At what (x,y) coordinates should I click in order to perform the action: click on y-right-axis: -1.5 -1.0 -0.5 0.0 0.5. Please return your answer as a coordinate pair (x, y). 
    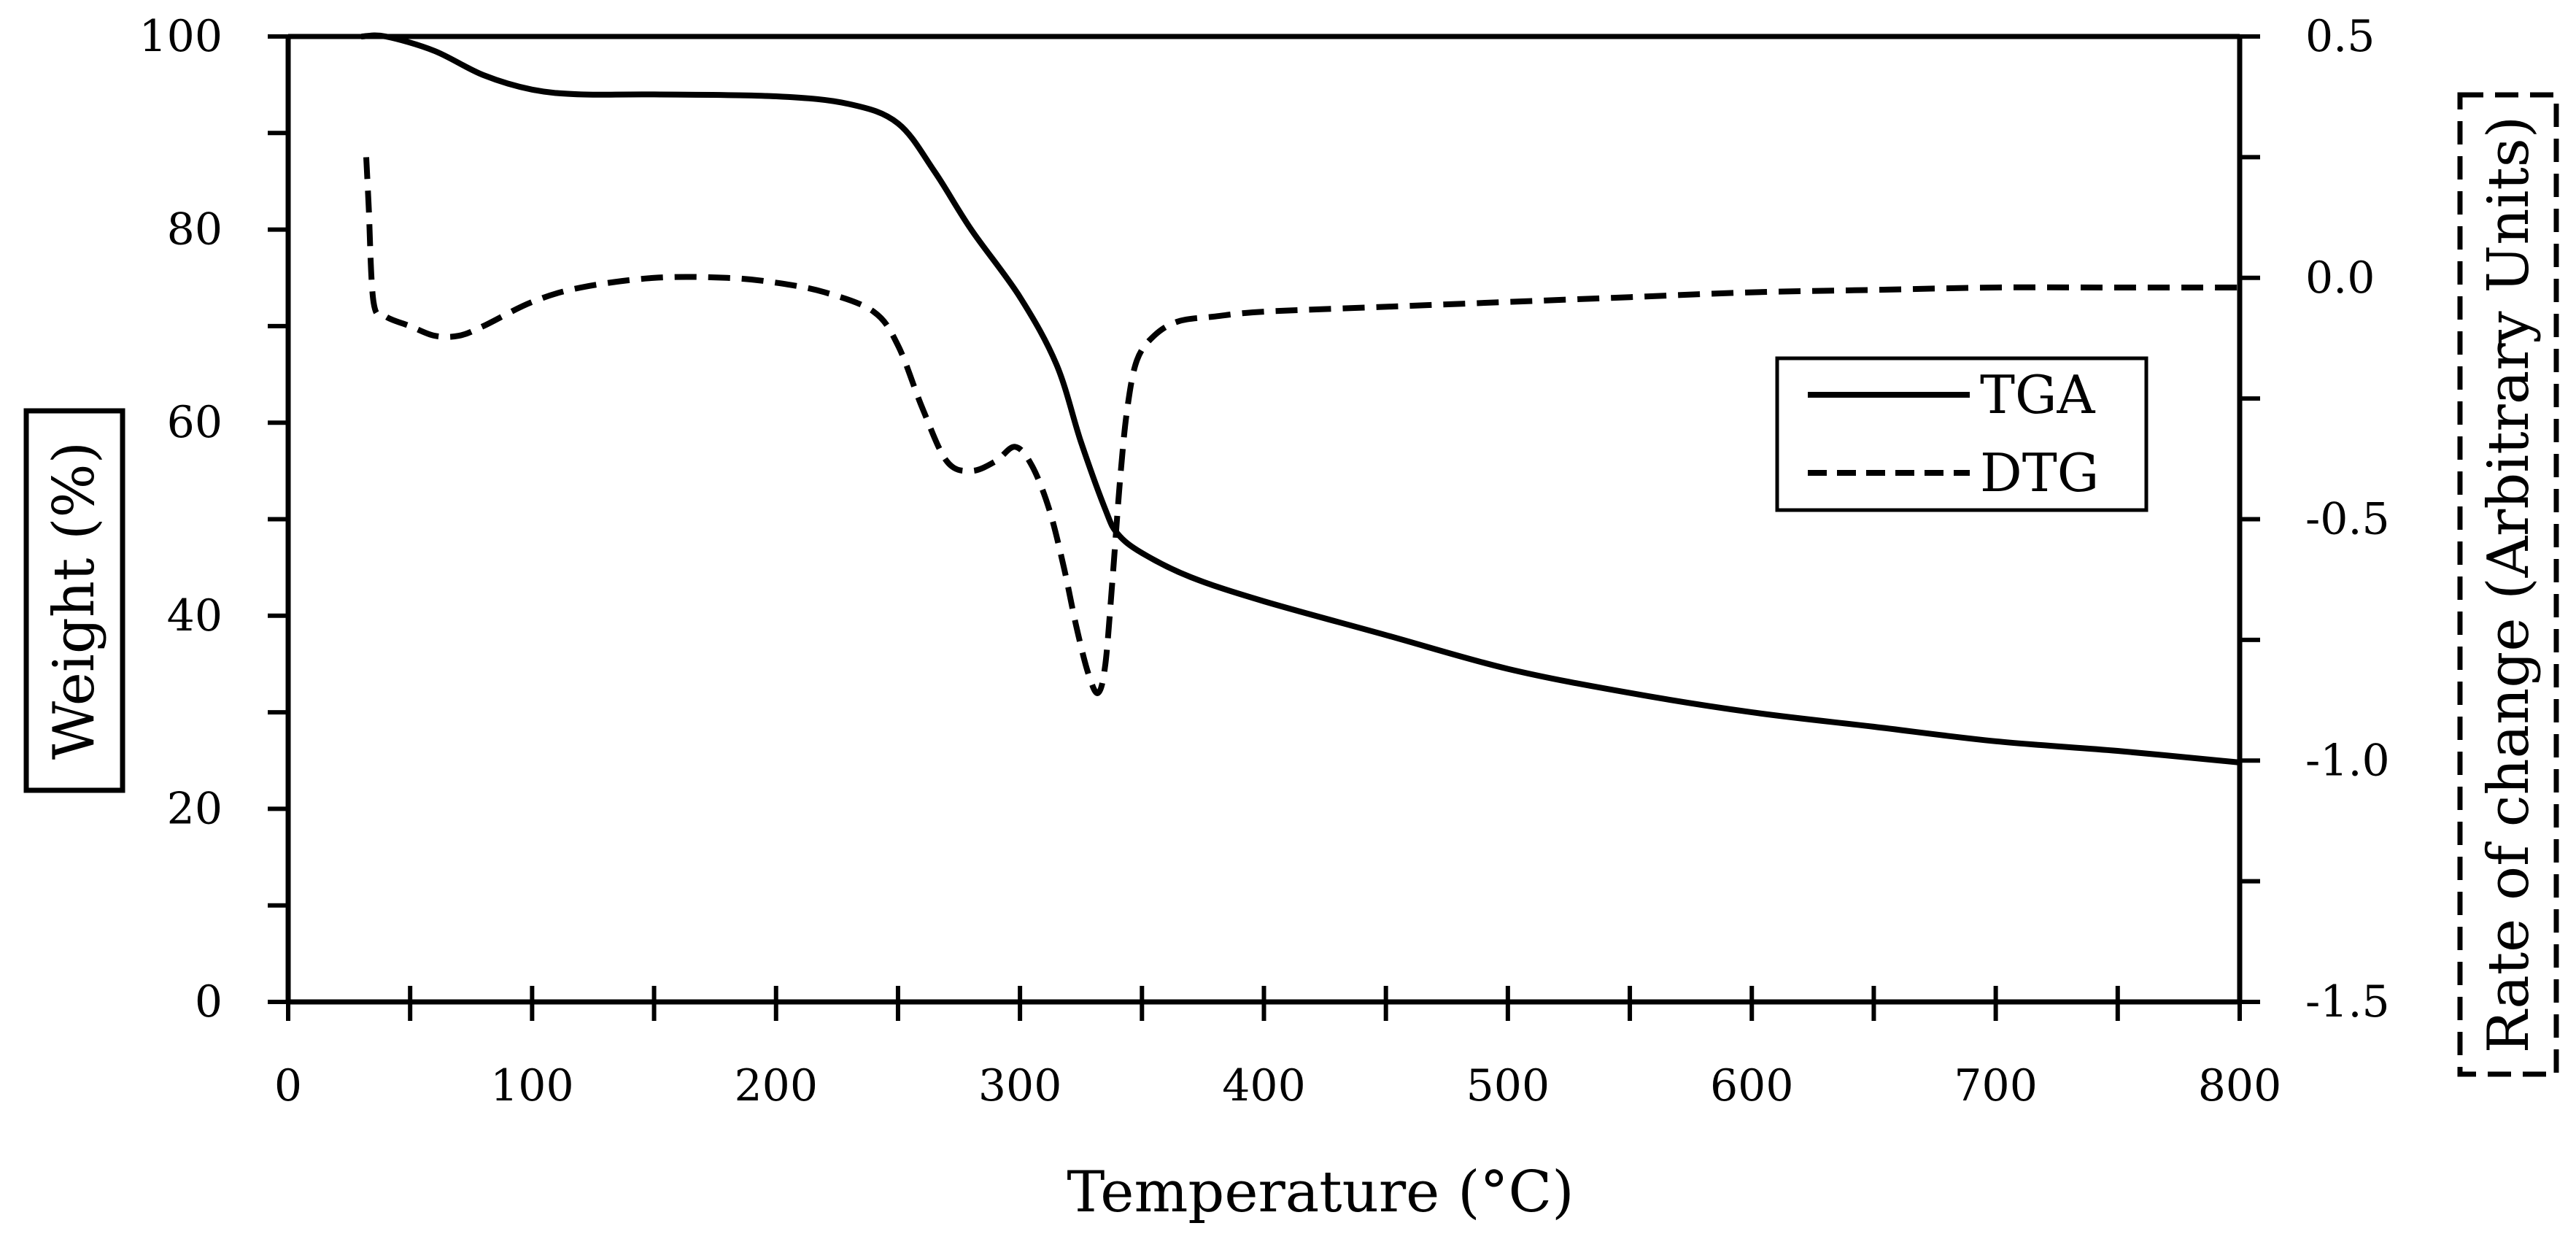
    Looking at the image, I should click on (2315, 519).